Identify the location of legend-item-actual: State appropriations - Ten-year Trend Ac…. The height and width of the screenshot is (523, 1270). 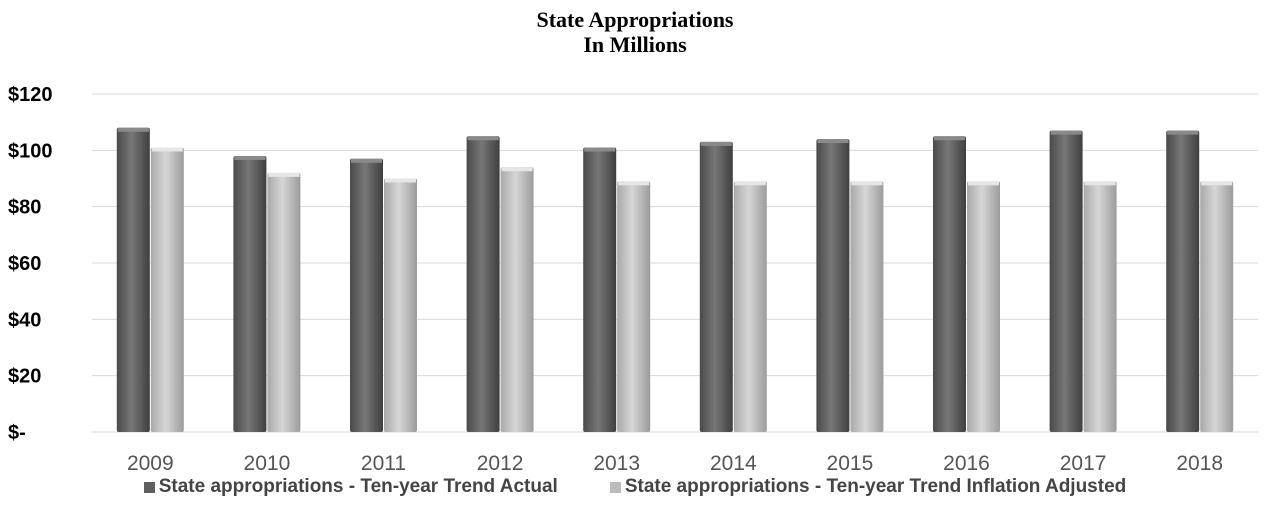
(350, 487).